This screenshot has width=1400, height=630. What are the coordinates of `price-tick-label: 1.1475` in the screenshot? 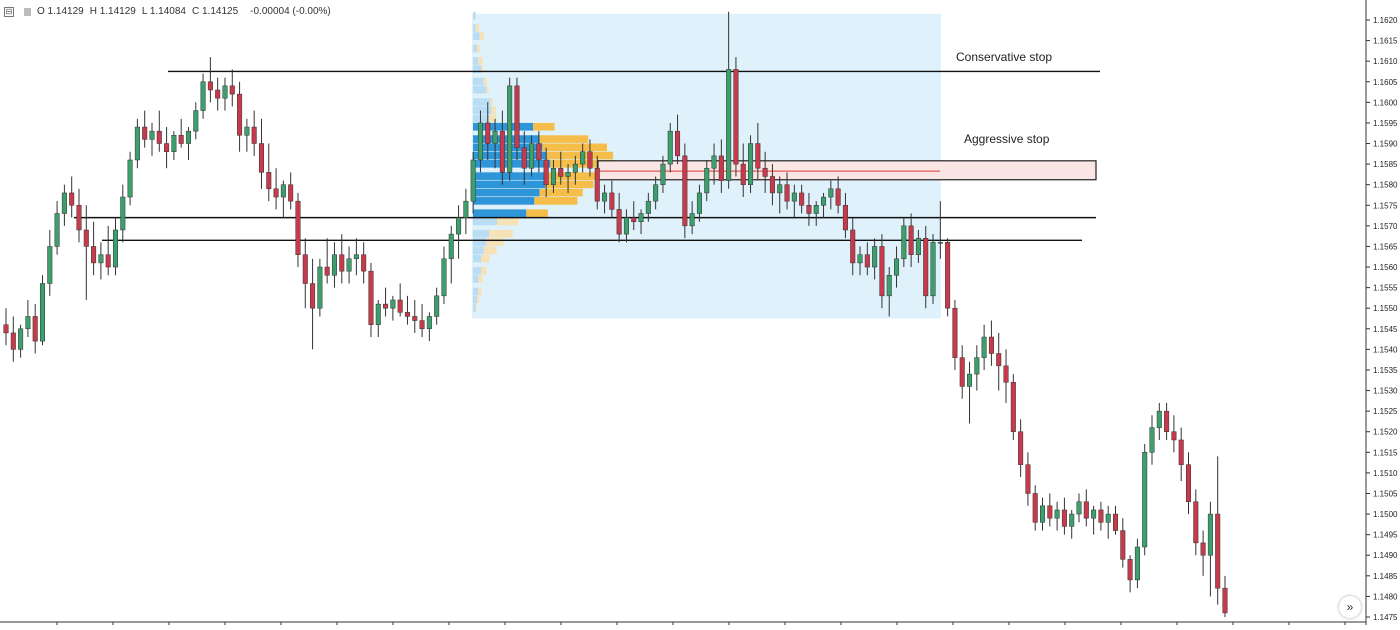 It's located at (1385, 617).